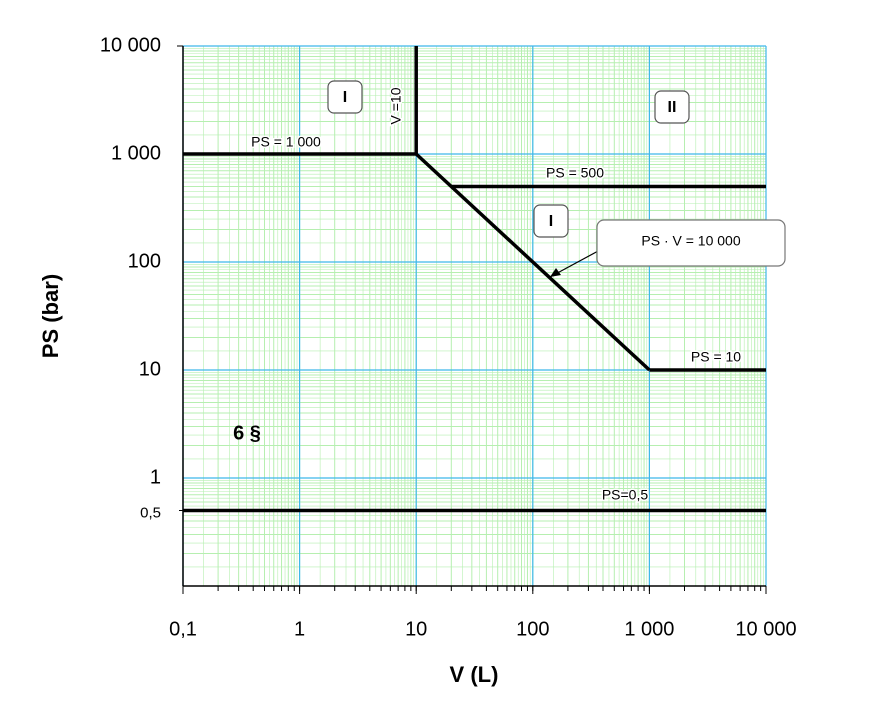  What do you see at coordinates (532, 629) in the screenshot?
I see `x-tick-label: 100` at bounding box center [532, 629].